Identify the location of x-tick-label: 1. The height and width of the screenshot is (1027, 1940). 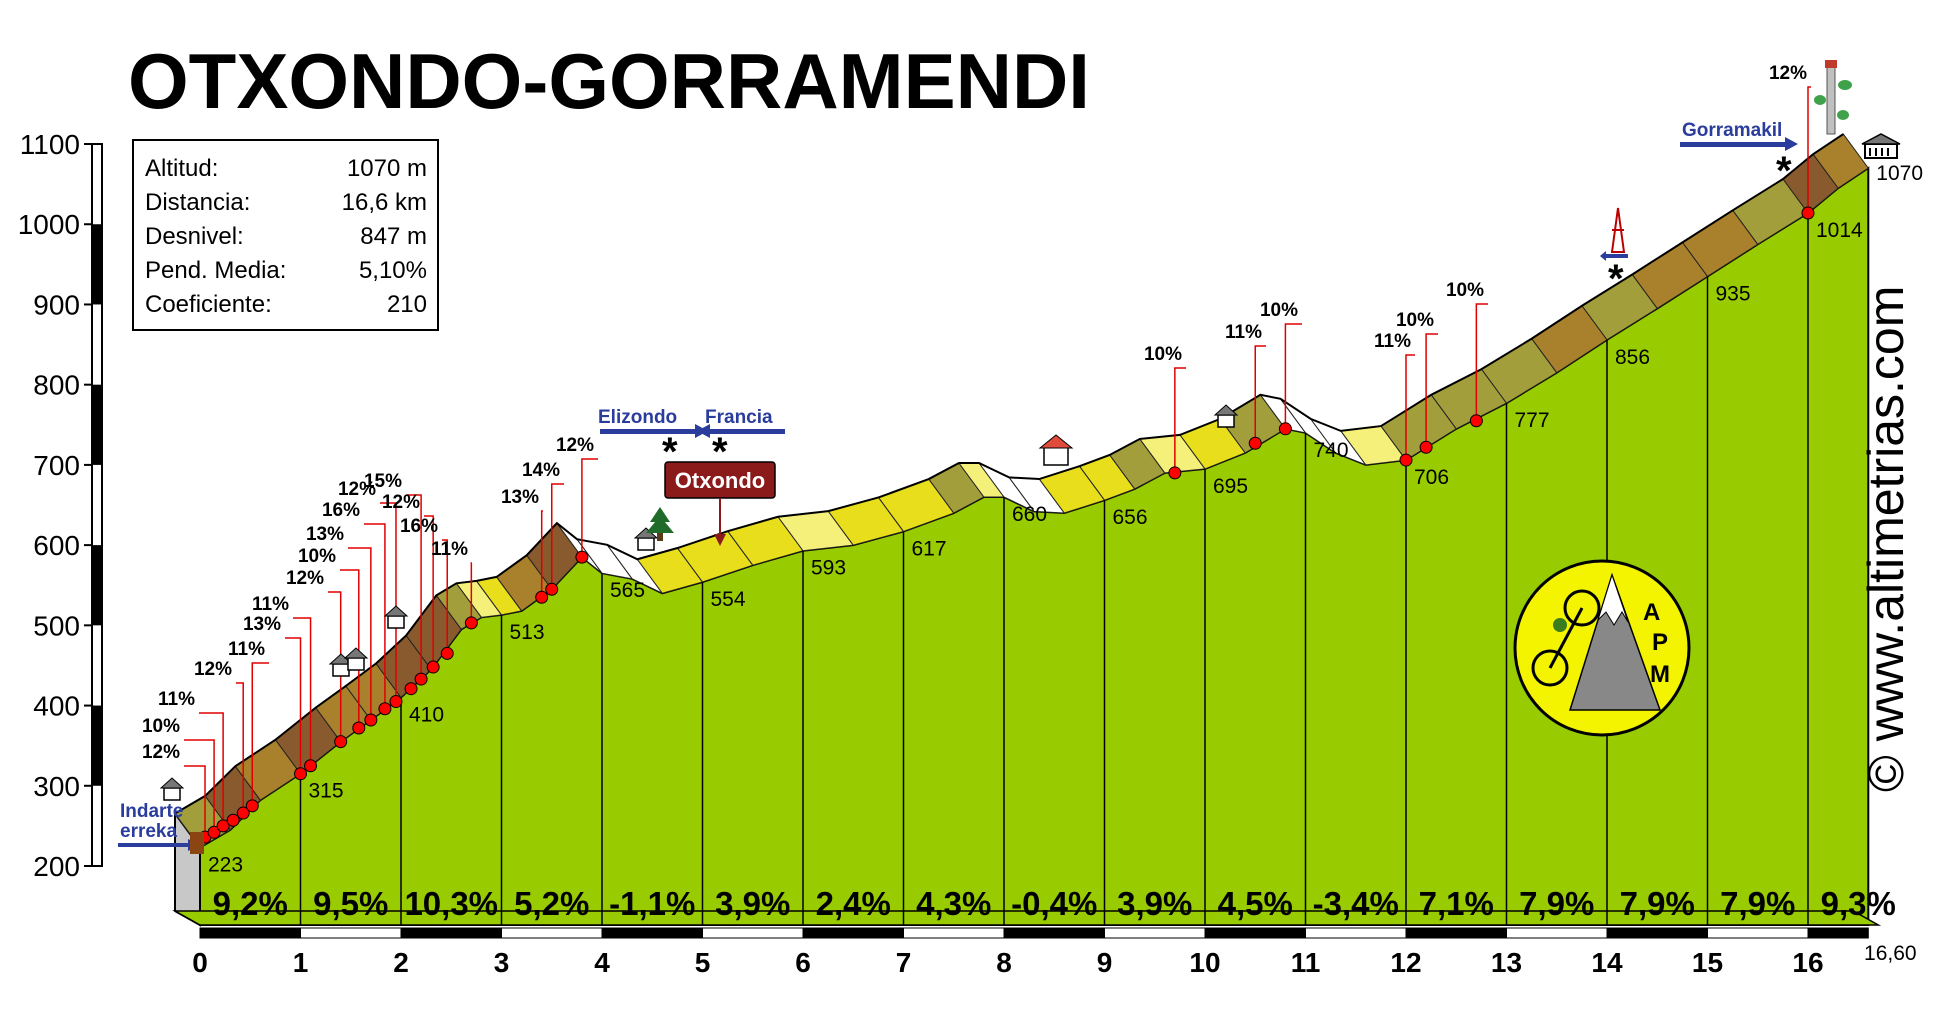
(301, 962).